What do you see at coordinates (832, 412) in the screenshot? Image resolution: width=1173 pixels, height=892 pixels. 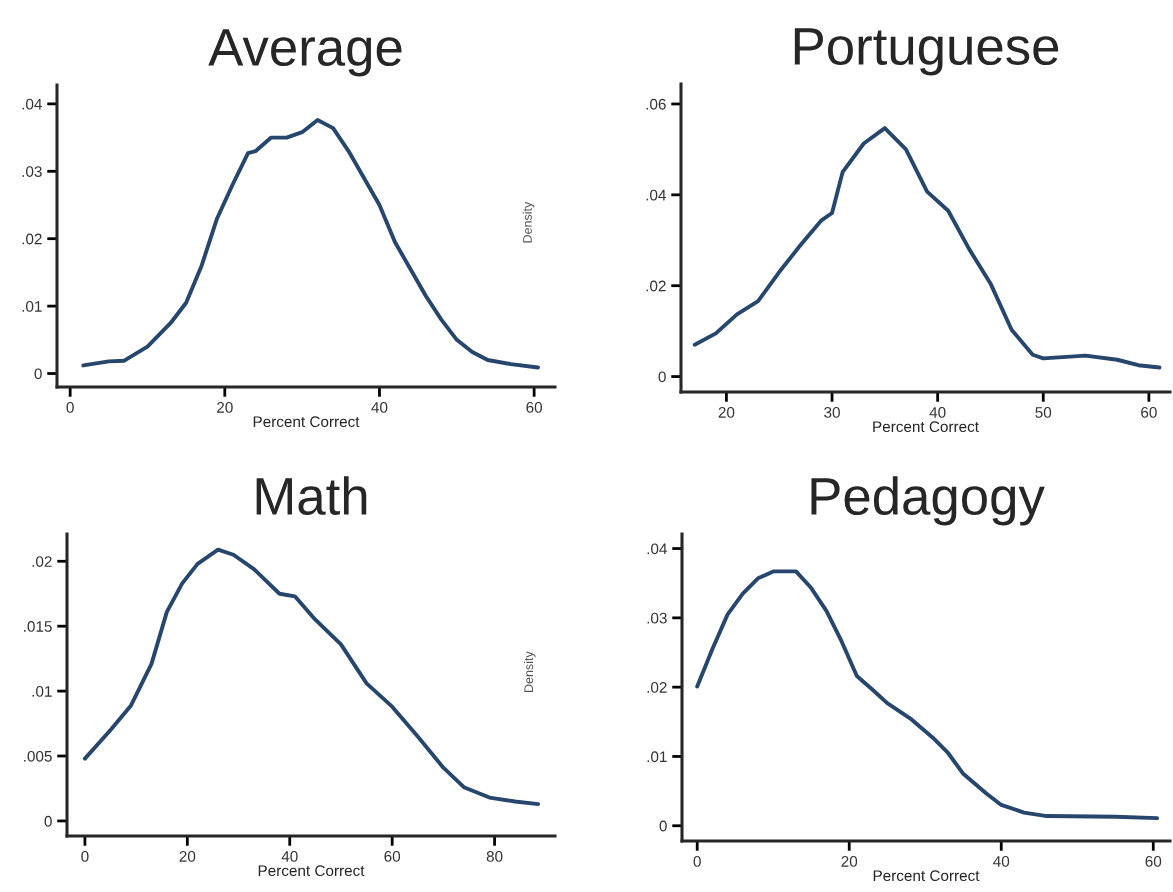 I see `x-tick-label: 30` at bounding box center [832, 412].